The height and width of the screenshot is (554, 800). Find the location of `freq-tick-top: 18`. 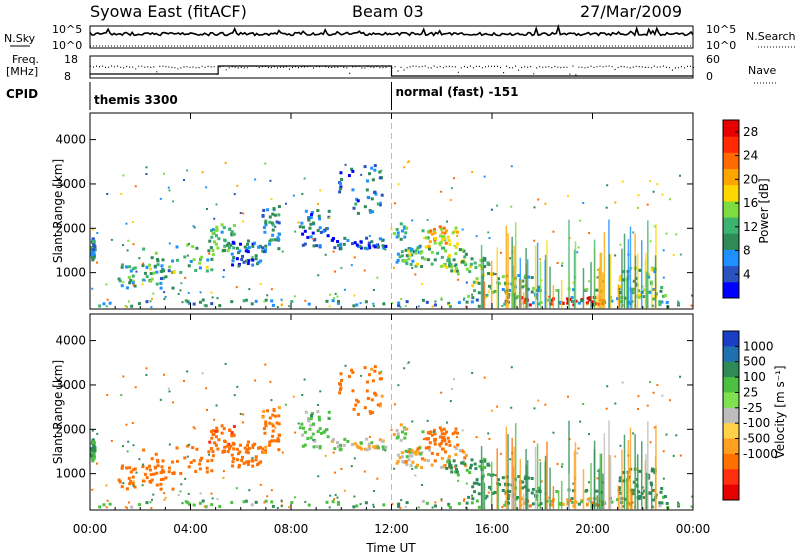

freq-tick-top: 18 is located at coordinates (71, 59).